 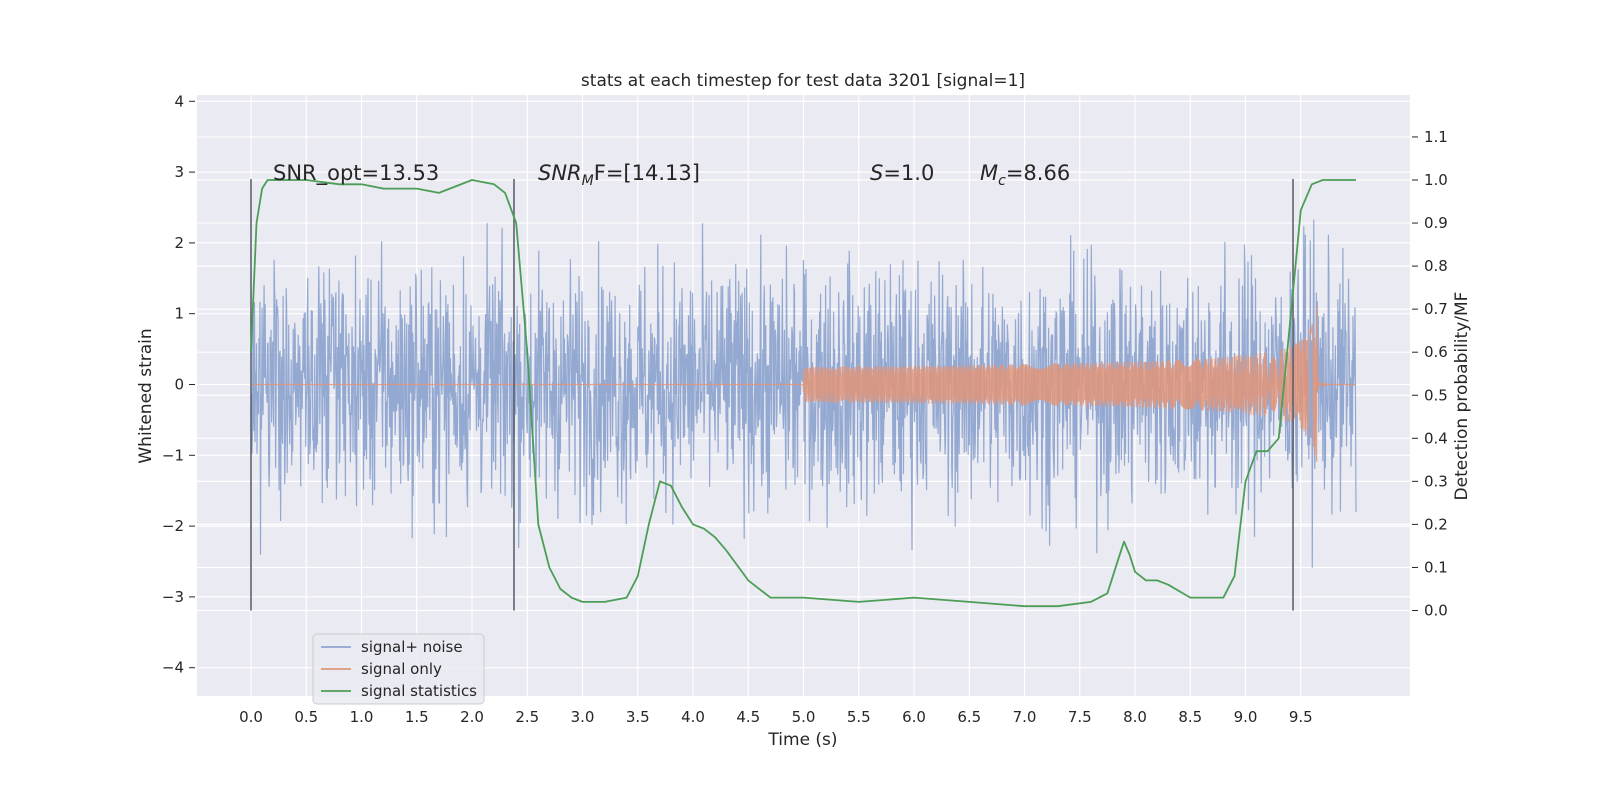 I want to click on y-tick-labels: 4 3 2 1 0 −1 −2 −3 −4, so click(x=178, y=384).